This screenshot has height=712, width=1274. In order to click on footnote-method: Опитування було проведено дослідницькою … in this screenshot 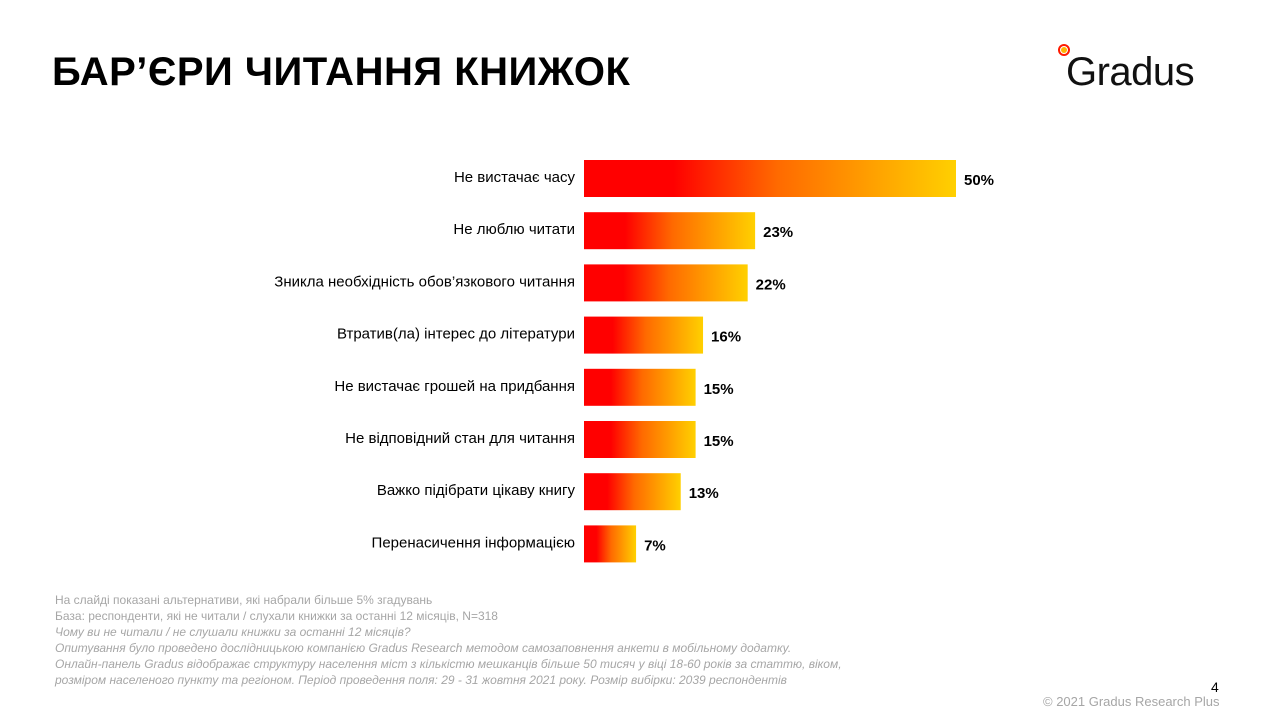, I will do `click(423, 648)`.